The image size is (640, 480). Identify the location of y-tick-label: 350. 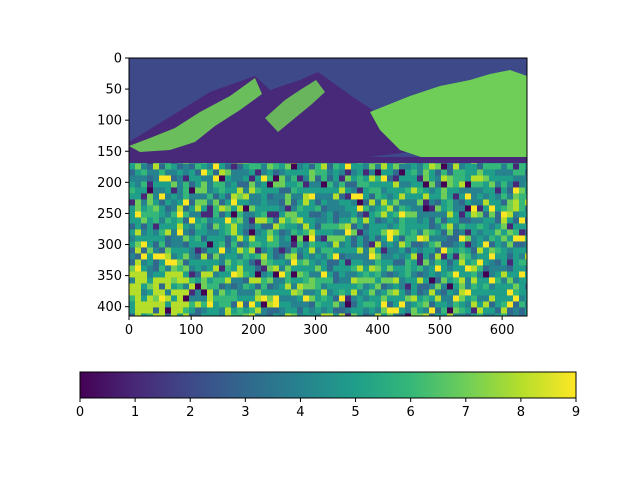
(109, 276).